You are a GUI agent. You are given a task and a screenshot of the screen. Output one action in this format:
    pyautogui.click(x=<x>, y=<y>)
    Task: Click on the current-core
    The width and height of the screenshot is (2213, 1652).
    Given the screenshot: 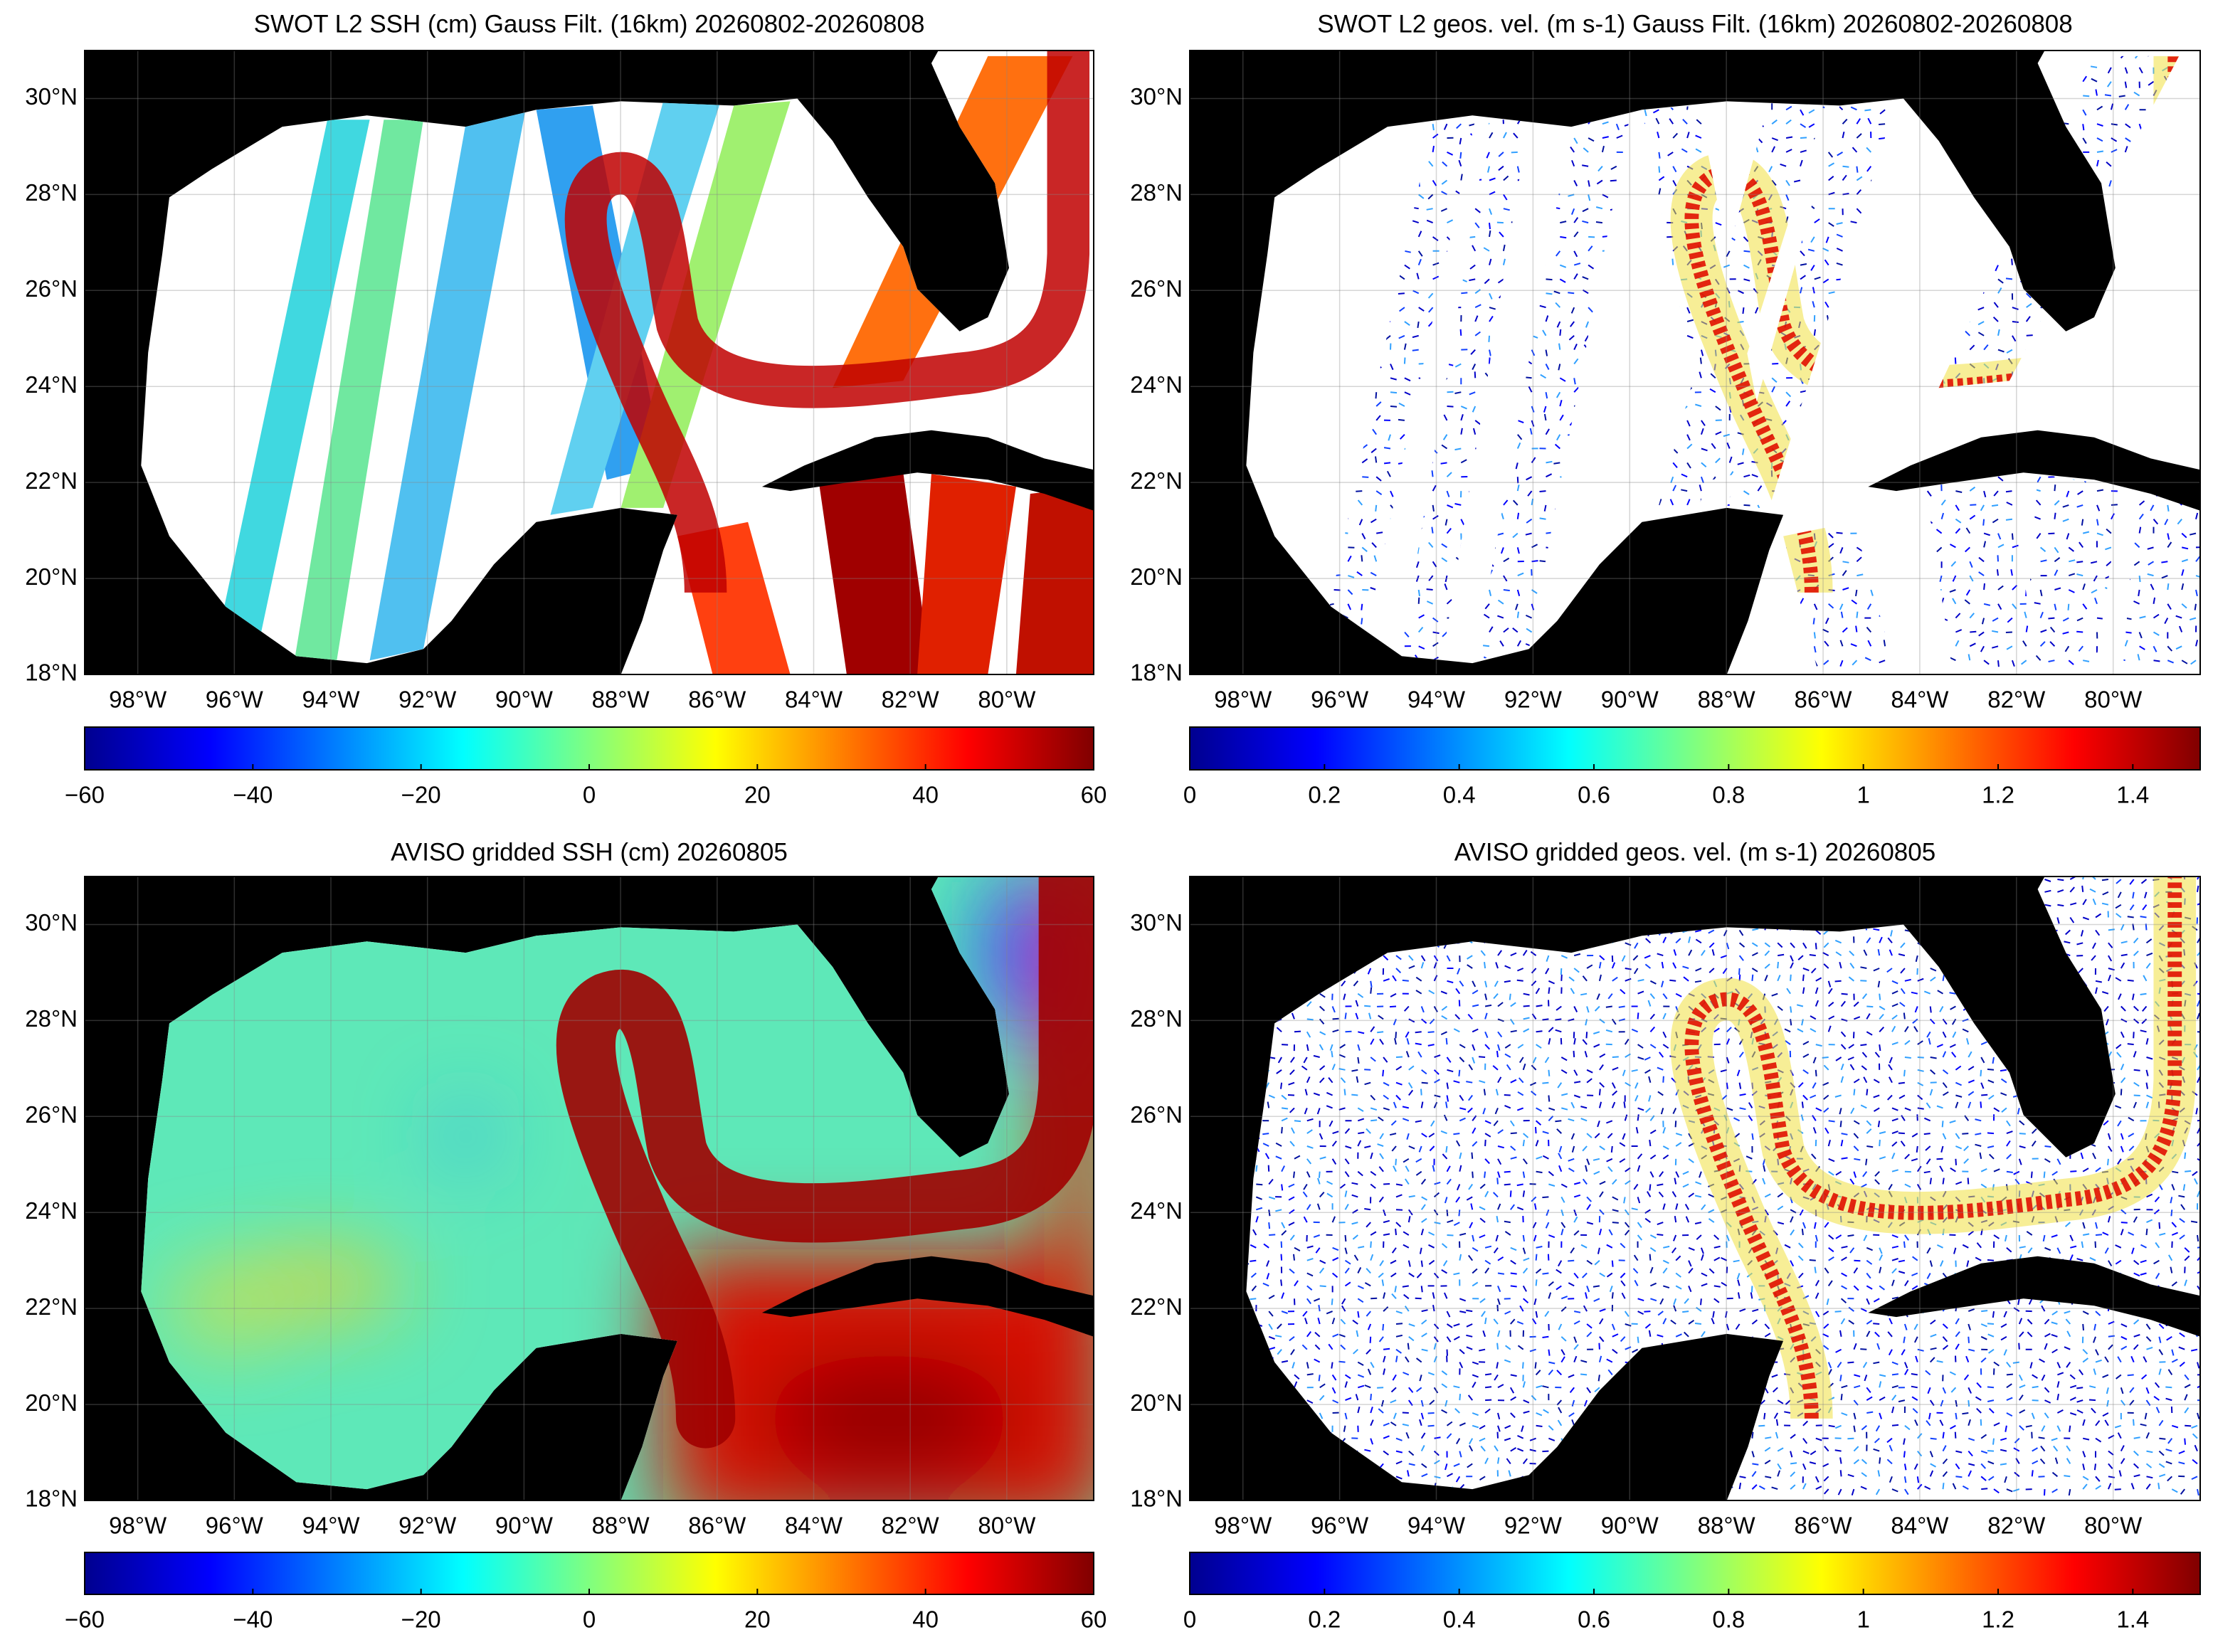 What is the action you would take?
    pyautogui.click(x=1933, y=1148)
    